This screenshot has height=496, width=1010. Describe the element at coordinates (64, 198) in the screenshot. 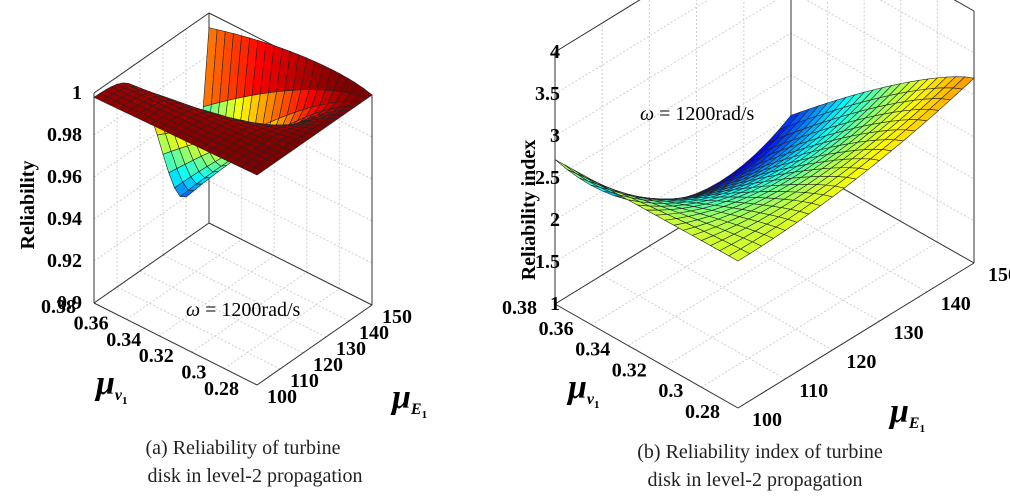

I see `panel-a-z-ticks: 0.9 0.92 0.94 0.96 0.98 1` at that location.